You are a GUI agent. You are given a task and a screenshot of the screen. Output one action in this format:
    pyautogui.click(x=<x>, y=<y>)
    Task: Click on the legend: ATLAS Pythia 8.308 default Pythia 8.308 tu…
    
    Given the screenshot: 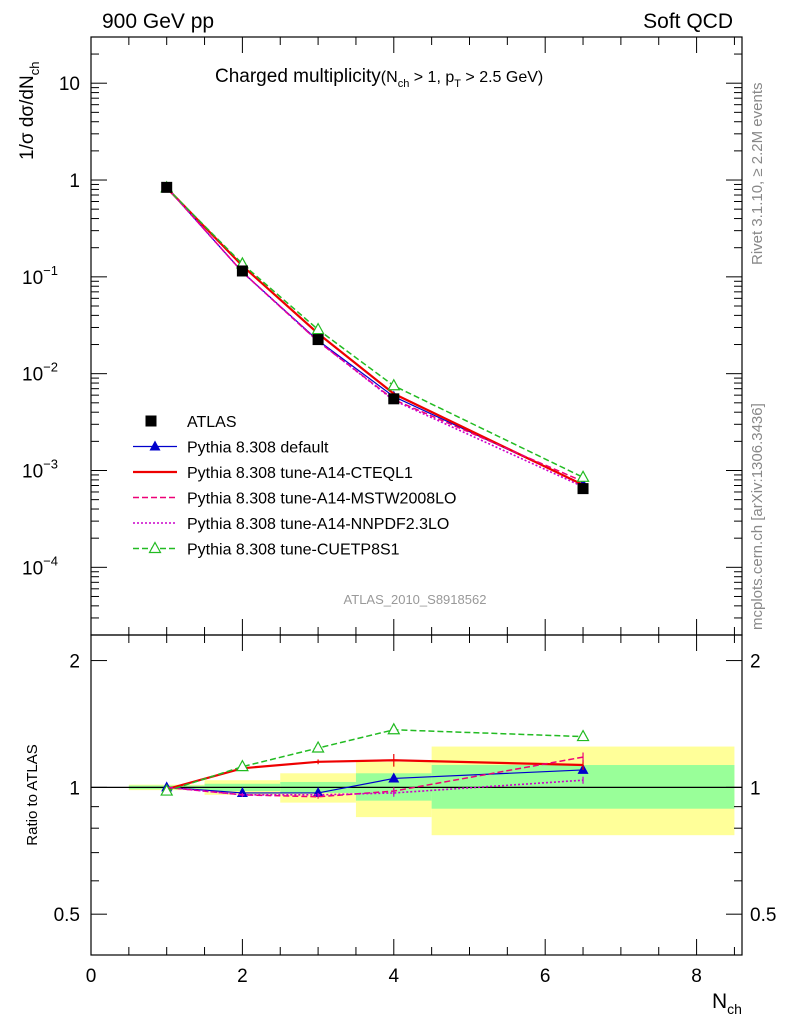 What is the action you would take?
    pyautogui.click(x=294, y=486)
    